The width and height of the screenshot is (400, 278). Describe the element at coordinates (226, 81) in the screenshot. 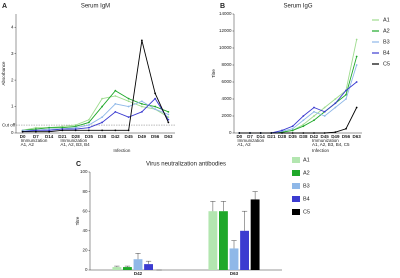

I see `y-tick-label: 6000` at that location.